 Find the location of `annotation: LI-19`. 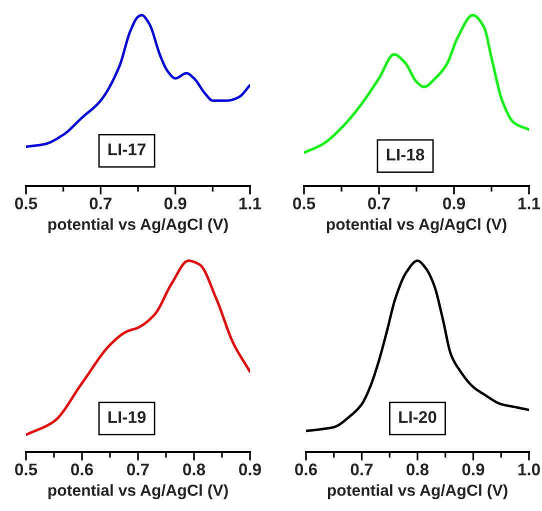

annotation: LI-19 is located at coordinates (127, 417).